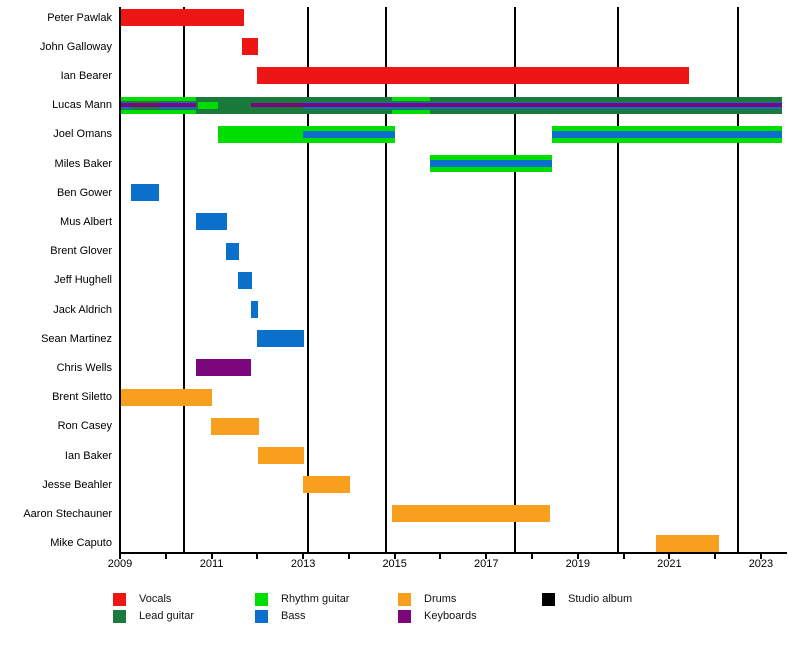 The image size is (800, 660). Describe the element at coordinates (86, 75) in the screenshot. I see `member-label: Ian Bearer` at that location.